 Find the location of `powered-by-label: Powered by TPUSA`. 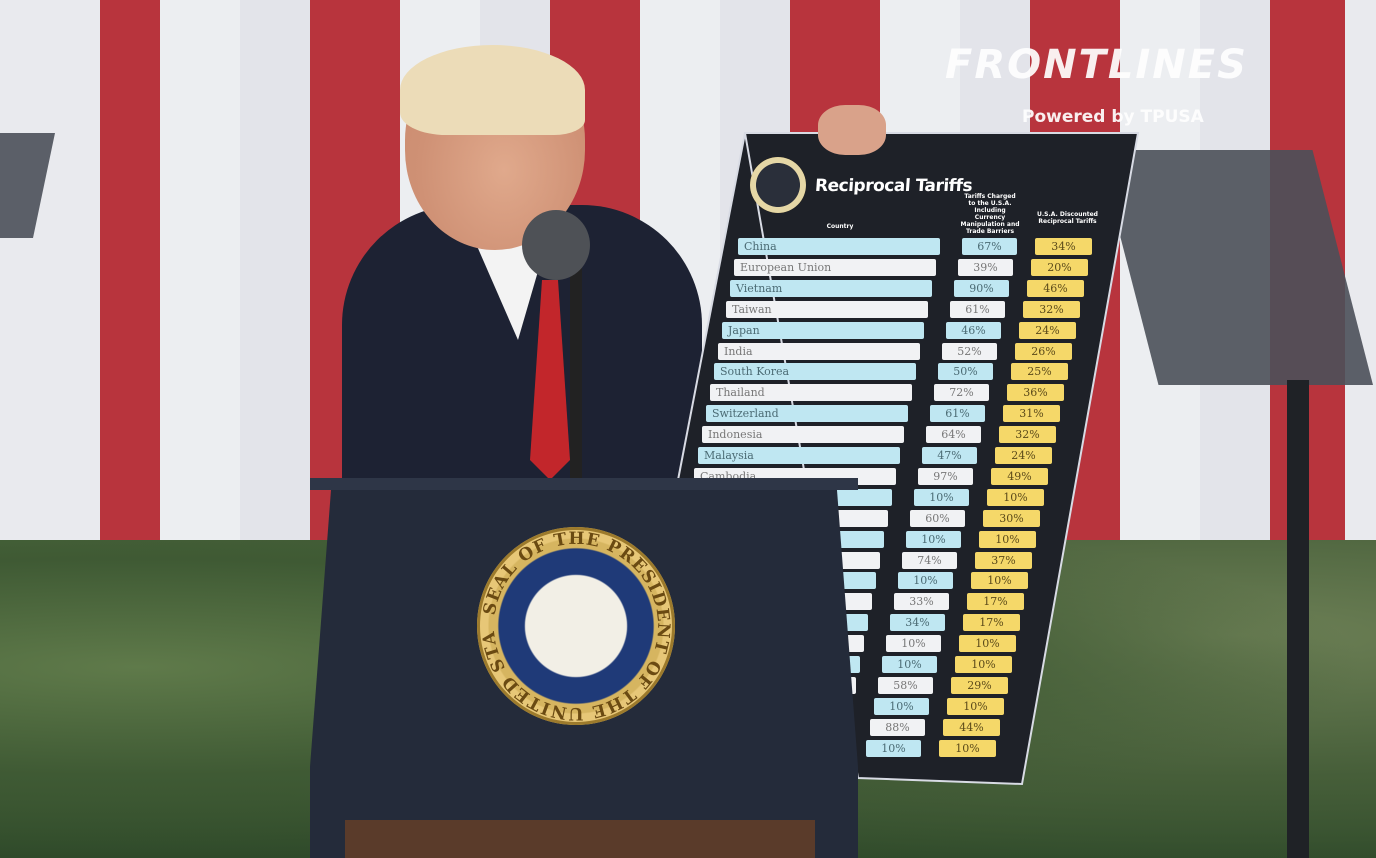

powered-by-label: Powered by TPUSA is located at coordinates (1113, 117).